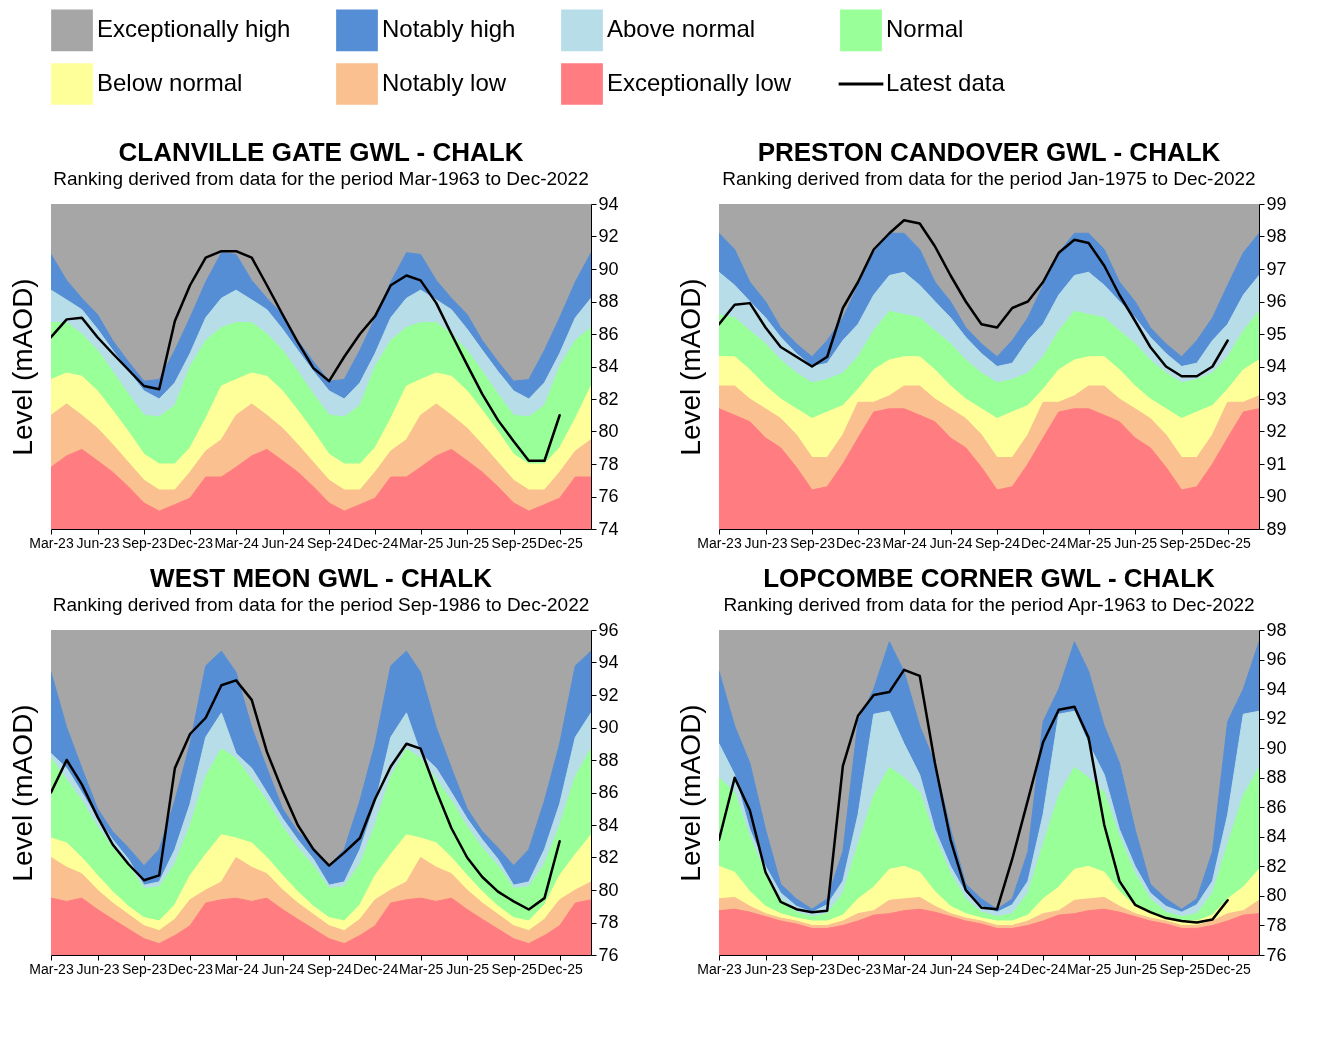 Image resolution: width=1323 pixels, height=1061 pixels. What do you see at coordinates (989, 152) in the screenshot?
I see `chart-title: PRESTON CANDOVER GWL - CHALK` at bounding box center [989, 152].